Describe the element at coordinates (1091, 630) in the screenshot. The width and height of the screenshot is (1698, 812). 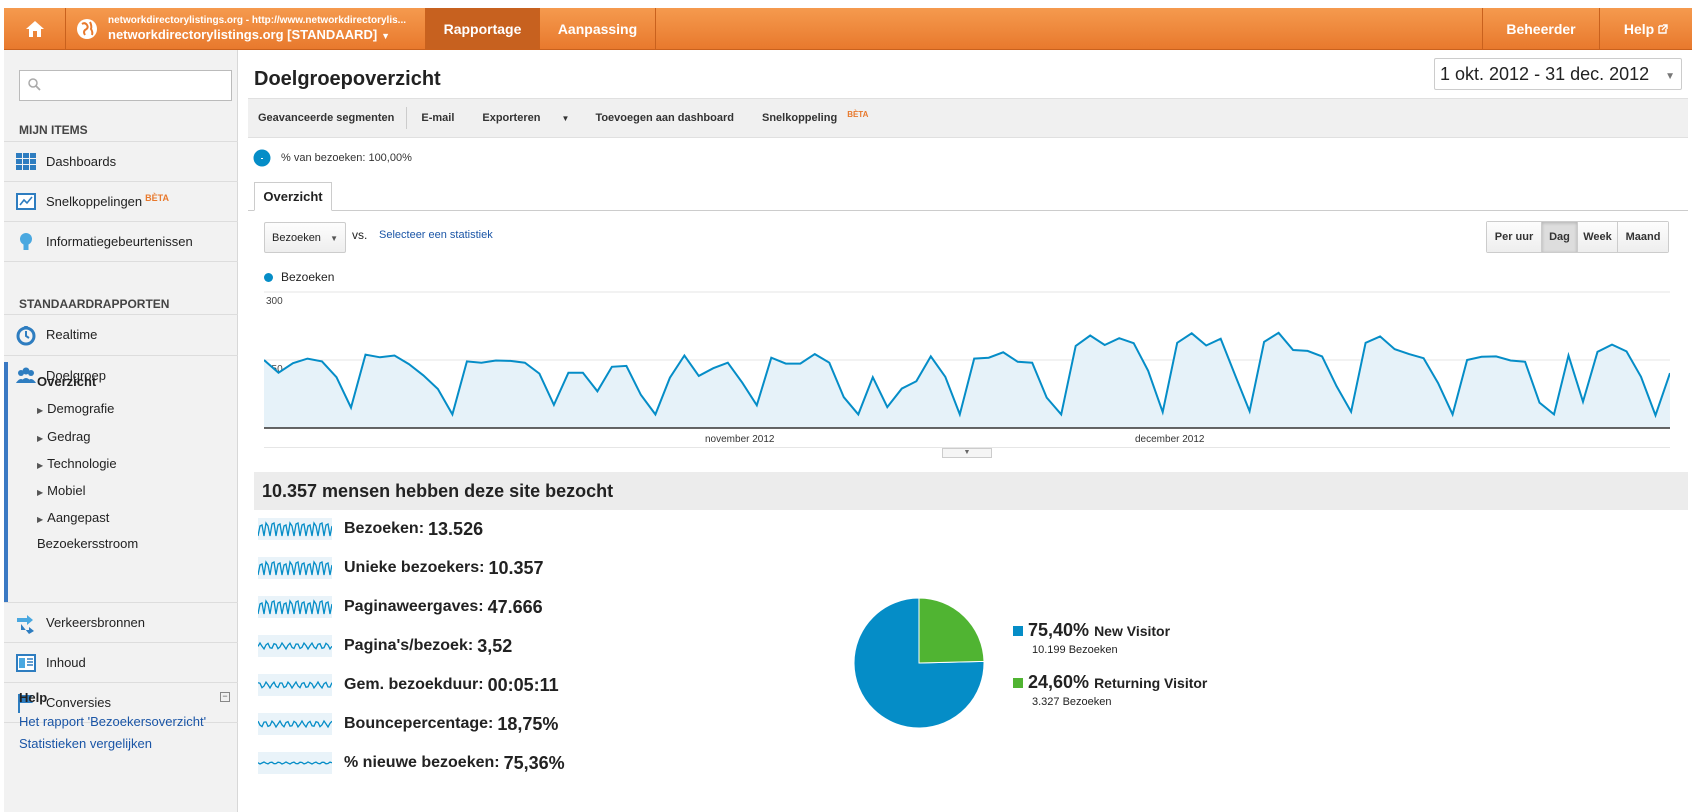
I see `pie-legend-new-visitor: 75,40% New Visitor` at that location.